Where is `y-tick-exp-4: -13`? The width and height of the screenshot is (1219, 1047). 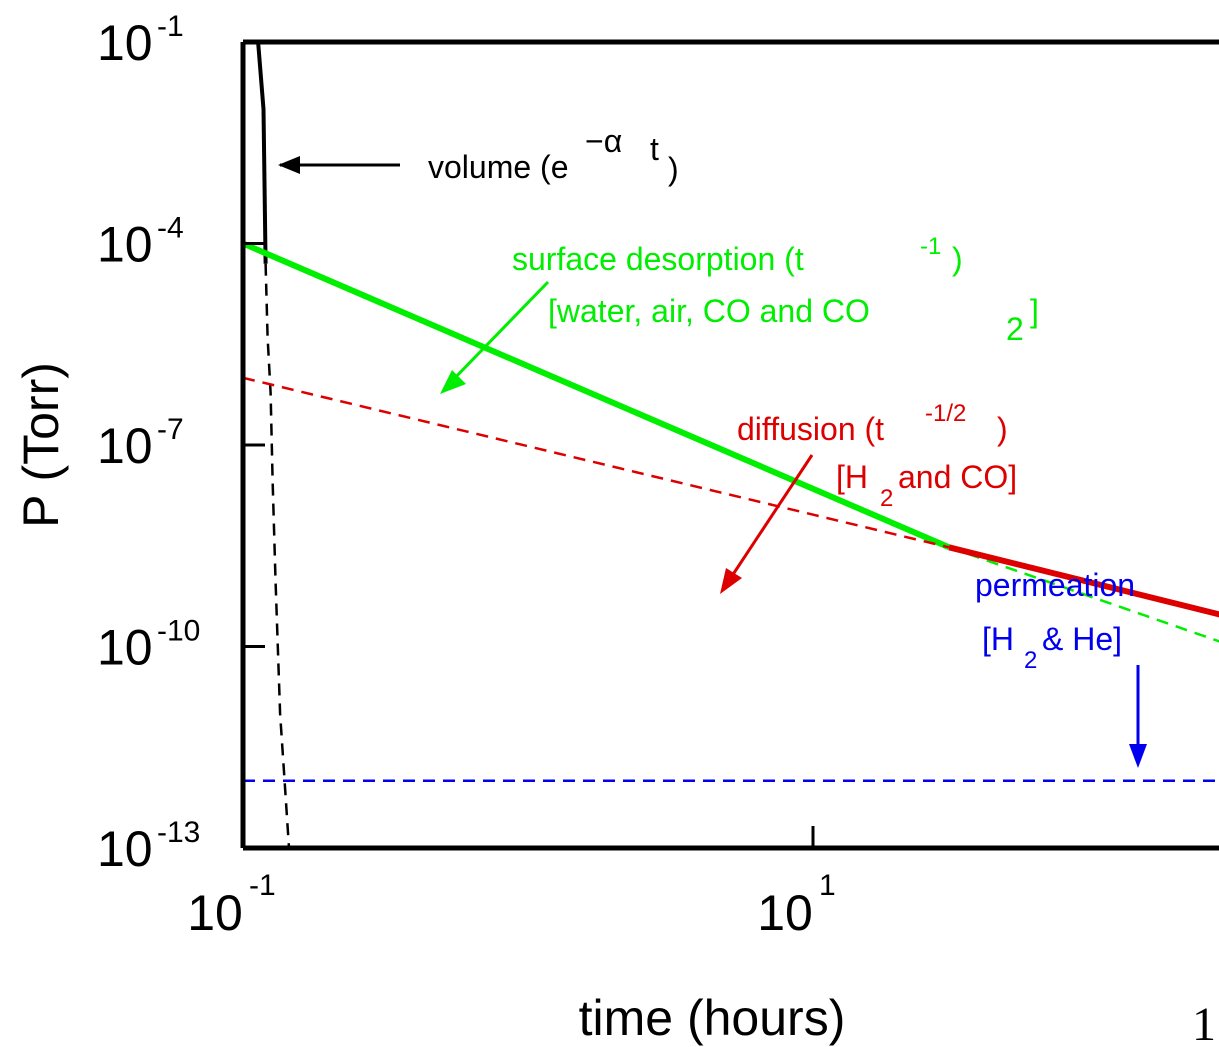
y-tick-exp-4: -13 is located at coordinates (178, 832).